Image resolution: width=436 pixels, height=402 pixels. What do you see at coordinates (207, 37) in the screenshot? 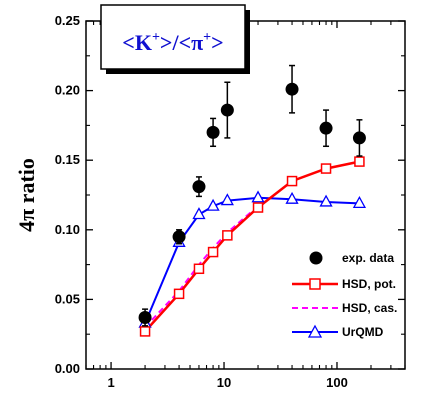
I see `title-part-sup2: +` at bounding box center [207, 37].